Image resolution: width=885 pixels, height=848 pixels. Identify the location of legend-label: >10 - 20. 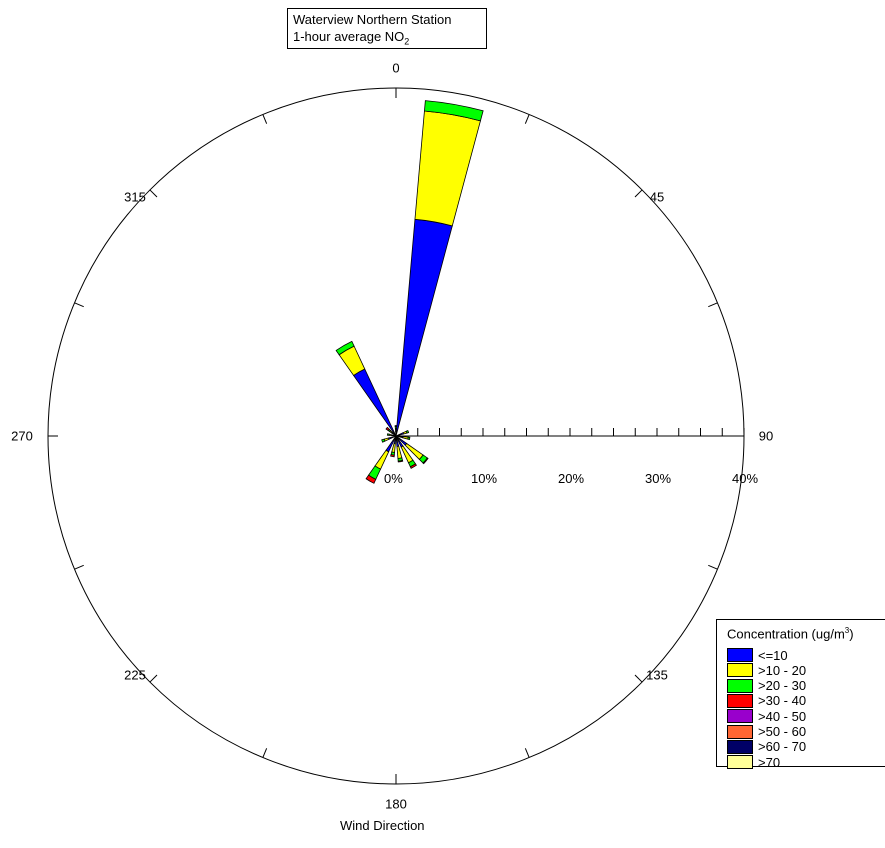
(782, 670).